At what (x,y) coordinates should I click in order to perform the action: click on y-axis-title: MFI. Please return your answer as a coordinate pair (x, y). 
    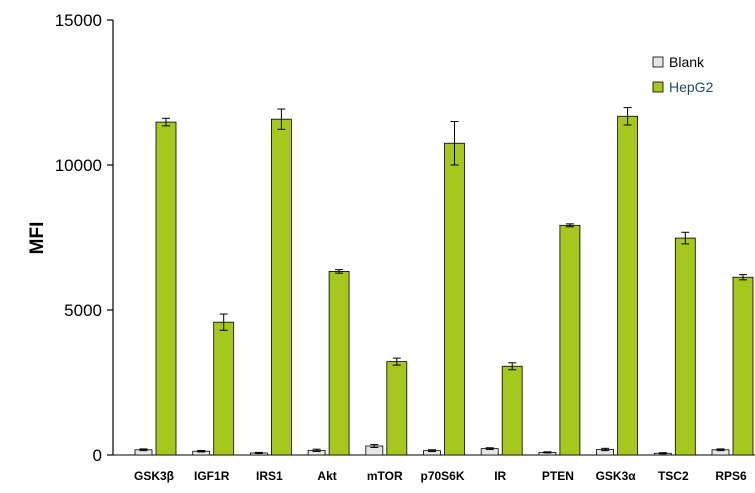
    Looking at the image, I should click on (37, 238).